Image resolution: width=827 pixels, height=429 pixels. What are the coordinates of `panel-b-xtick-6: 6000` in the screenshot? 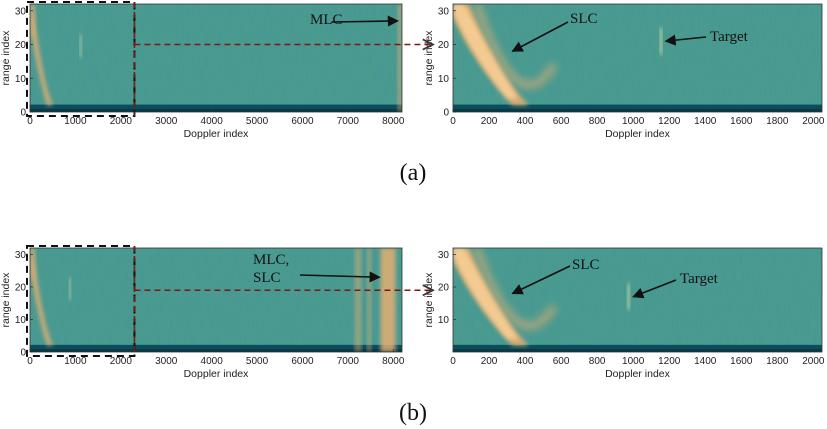 It's located at (302, 361).